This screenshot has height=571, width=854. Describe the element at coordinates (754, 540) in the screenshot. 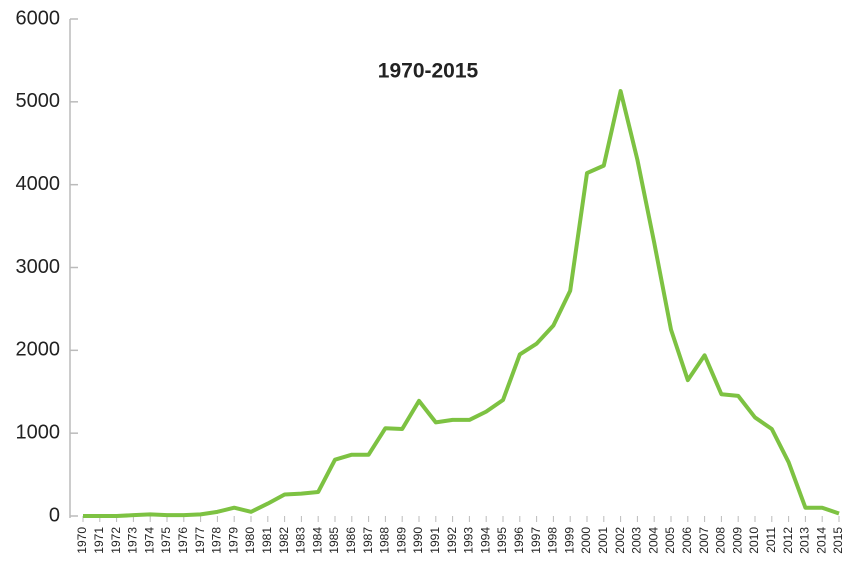

I see `x-tick-label: 2010` at that location.